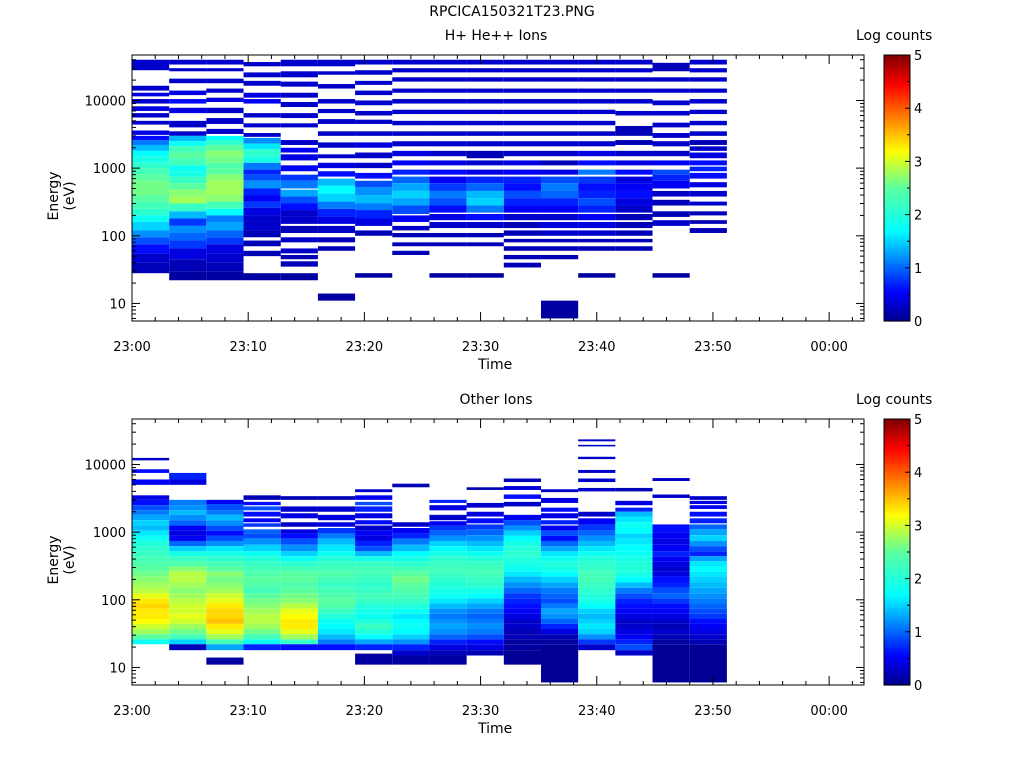 The width and height of the screenshot is (1024, 768). Describe the element at coordinates (828, 711) in the screenshot. I see `x-tick-label: 00:00` at that location.